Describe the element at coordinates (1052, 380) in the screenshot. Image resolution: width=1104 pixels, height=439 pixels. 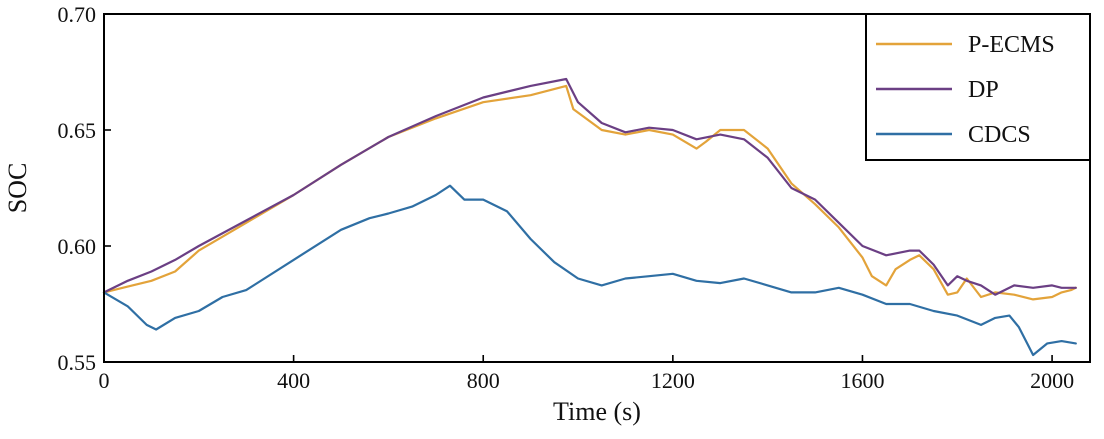
I see `x-tick-label: 2000` at that location.